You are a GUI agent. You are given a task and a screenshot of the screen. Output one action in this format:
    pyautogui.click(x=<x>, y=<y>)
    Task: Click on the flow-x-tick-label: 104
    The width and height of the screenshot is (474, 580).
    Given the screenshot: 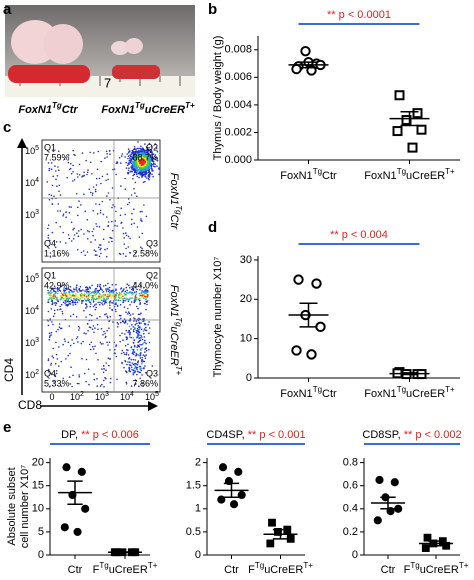 What is the action you would take?
    pyautogui.click(x=127, y=397)
    